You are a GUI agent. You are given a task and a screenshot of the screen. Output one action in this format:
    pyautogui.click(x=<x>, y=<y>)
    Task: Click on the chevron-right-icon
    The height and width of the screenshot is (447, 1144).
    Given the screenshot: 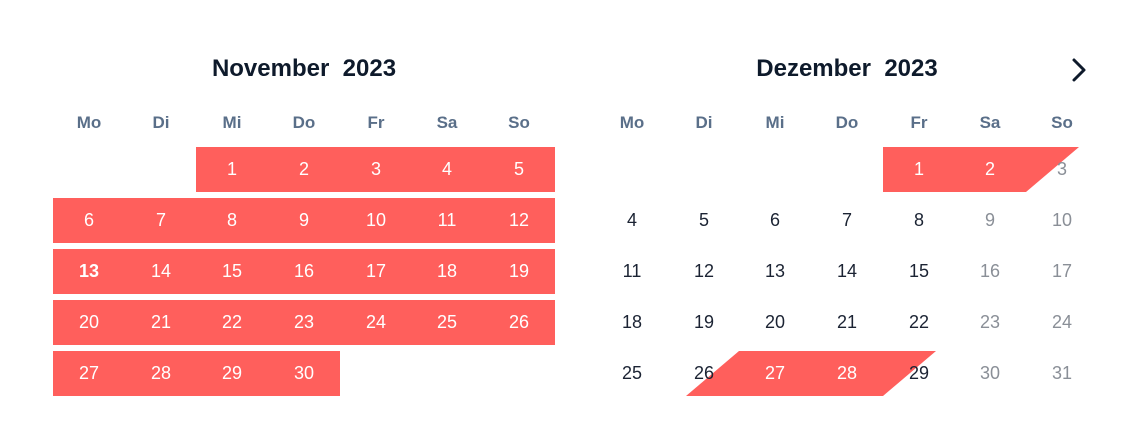 What is the action you would take?
    pyautogui.click(x=1079, y=70)
    